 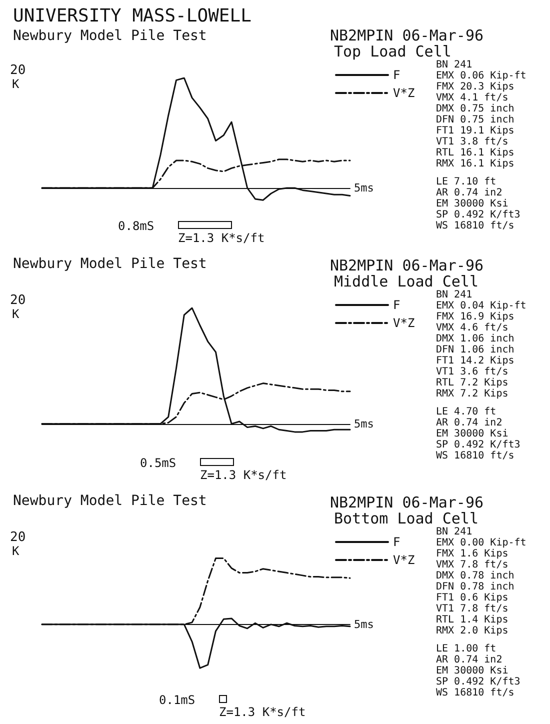 What do you see at coordinates (472, 98) in the screenshot?
I see `text: VMX 4.1 ft/s` at bounding box center [472, 98].